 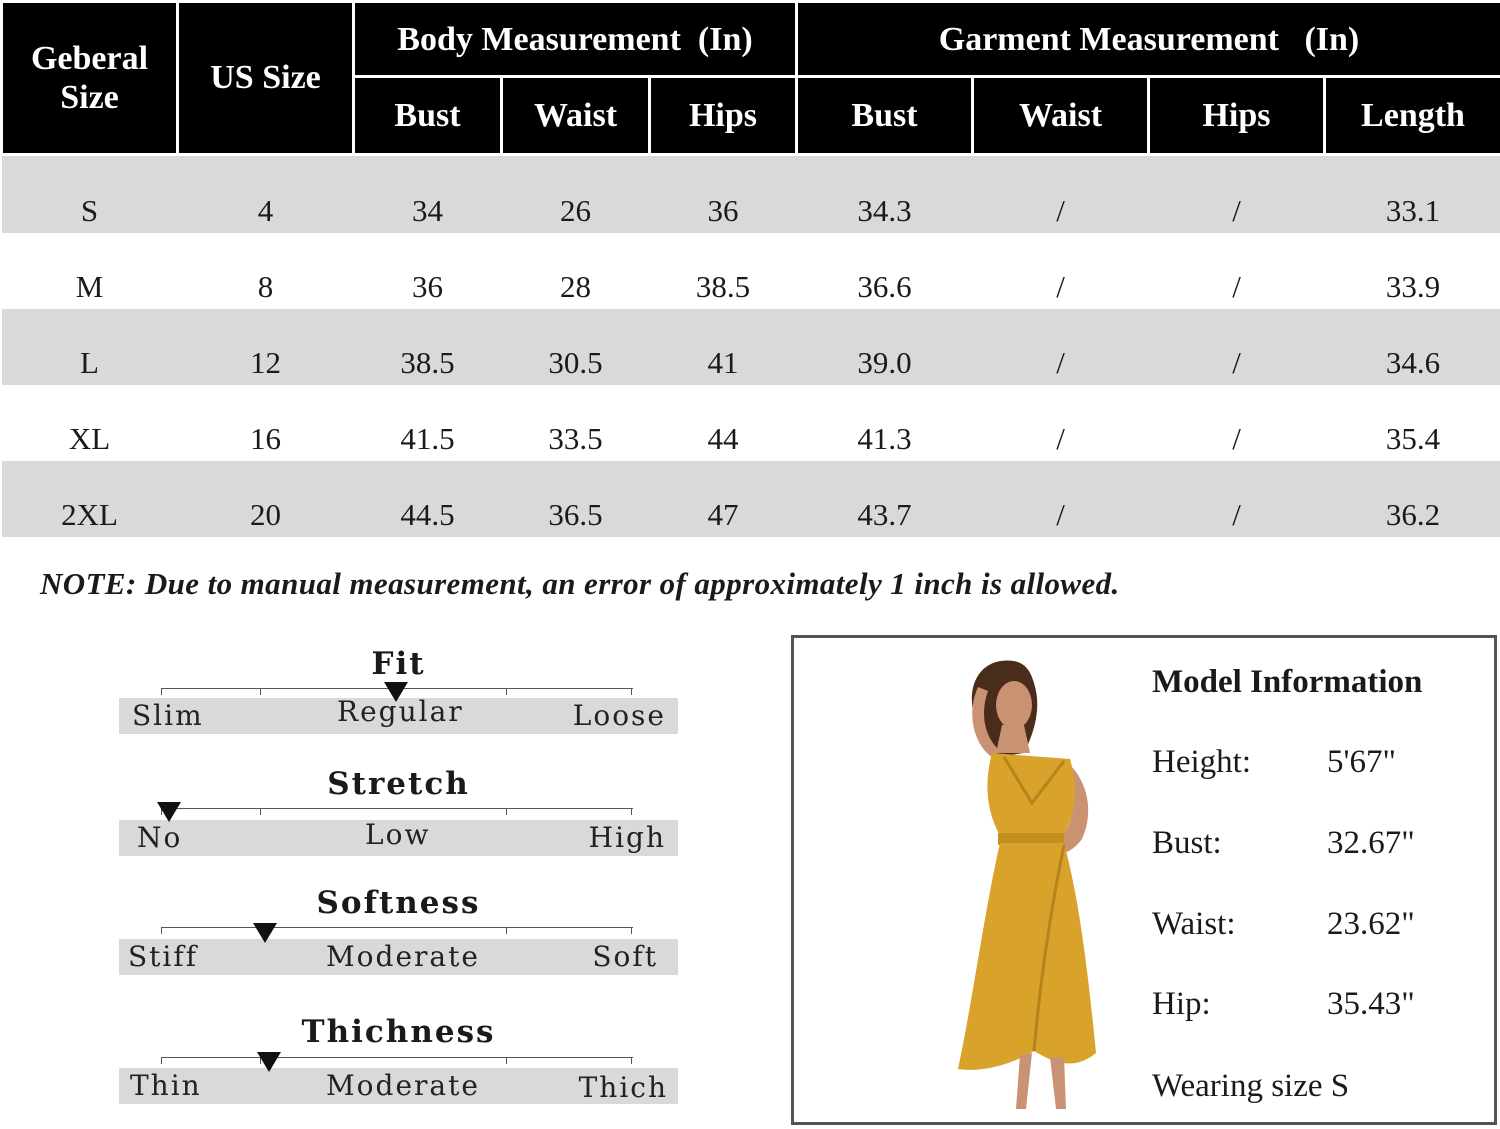 What do you see at coordinates (398, 714) in the screenshot?
I see `scale-bar: Slim Regular Loose` at bounding box center [398, 714].